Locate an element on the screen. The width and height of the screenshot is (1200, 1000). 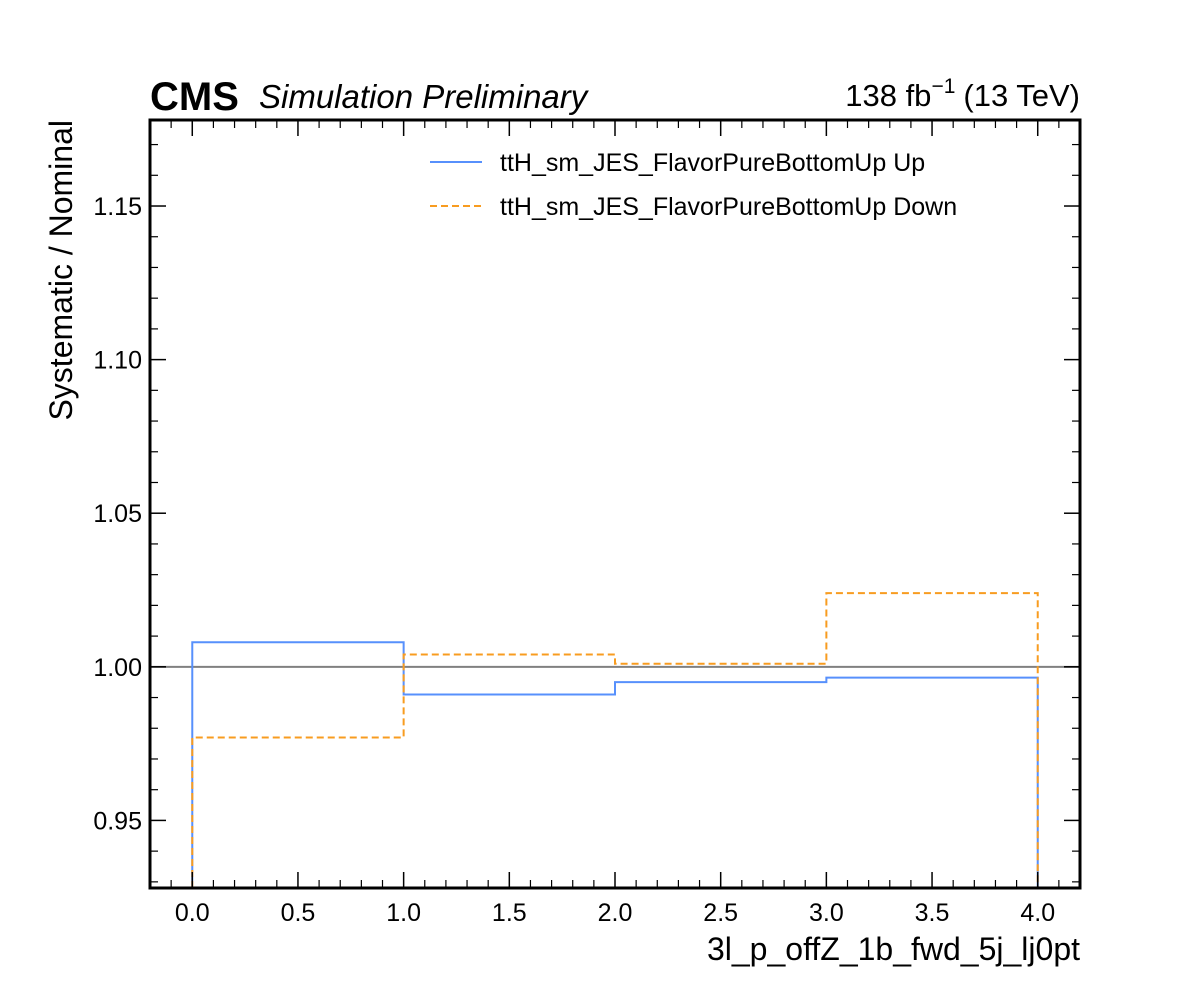
y-tick-label: 1.05 is located at coordinates (117, 514).